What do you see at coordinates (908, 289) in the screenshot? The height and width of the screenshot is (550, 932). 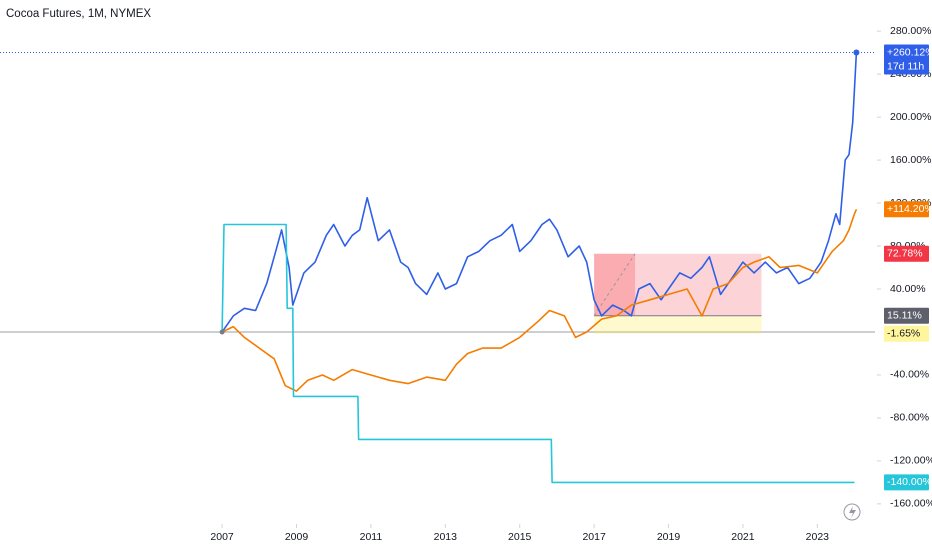 I see `y-tick-label: 40.00%` at bounding box center [908, 289].